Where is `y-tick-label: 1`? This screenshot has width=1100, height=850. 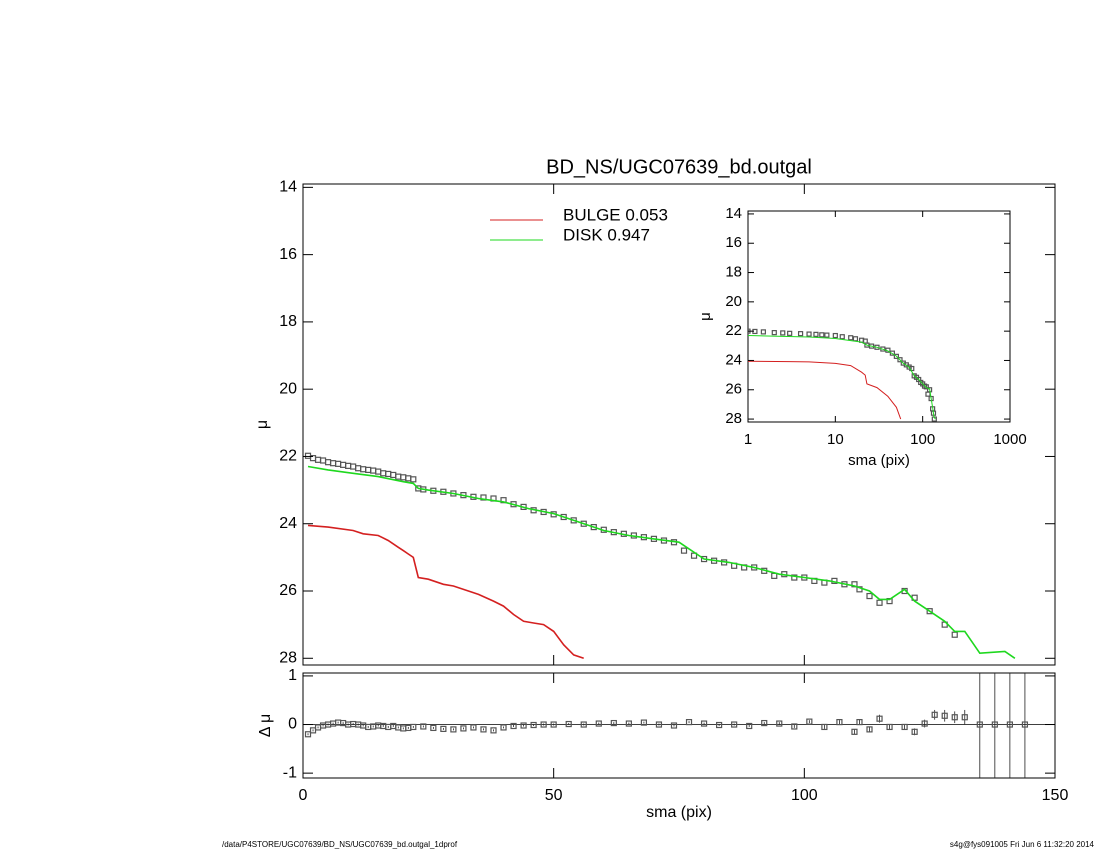
y-tick-label: 1 is located at coordinates (292, 675).